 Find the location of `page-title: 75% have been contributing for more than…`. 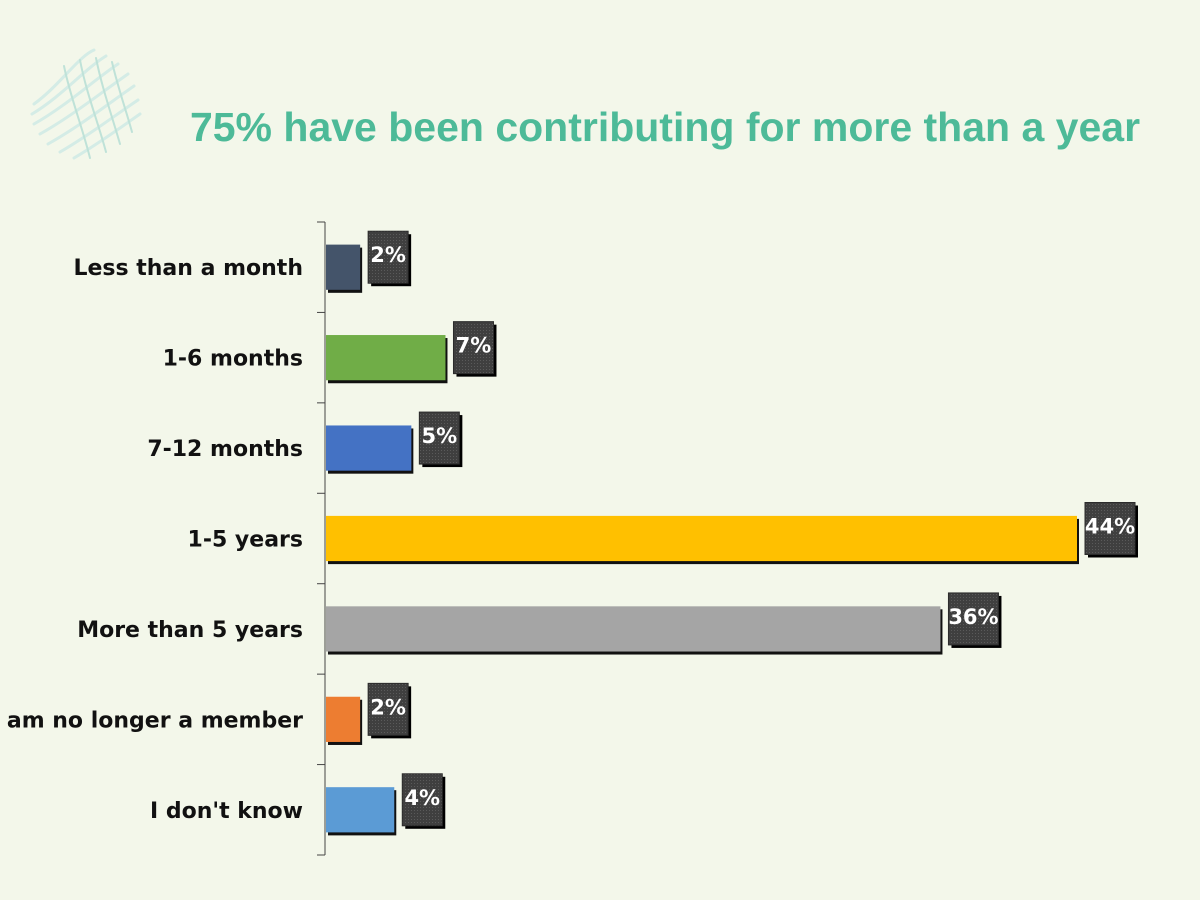

page-title: 75% have been contributing for more than… is located at coordinates (665, 127).